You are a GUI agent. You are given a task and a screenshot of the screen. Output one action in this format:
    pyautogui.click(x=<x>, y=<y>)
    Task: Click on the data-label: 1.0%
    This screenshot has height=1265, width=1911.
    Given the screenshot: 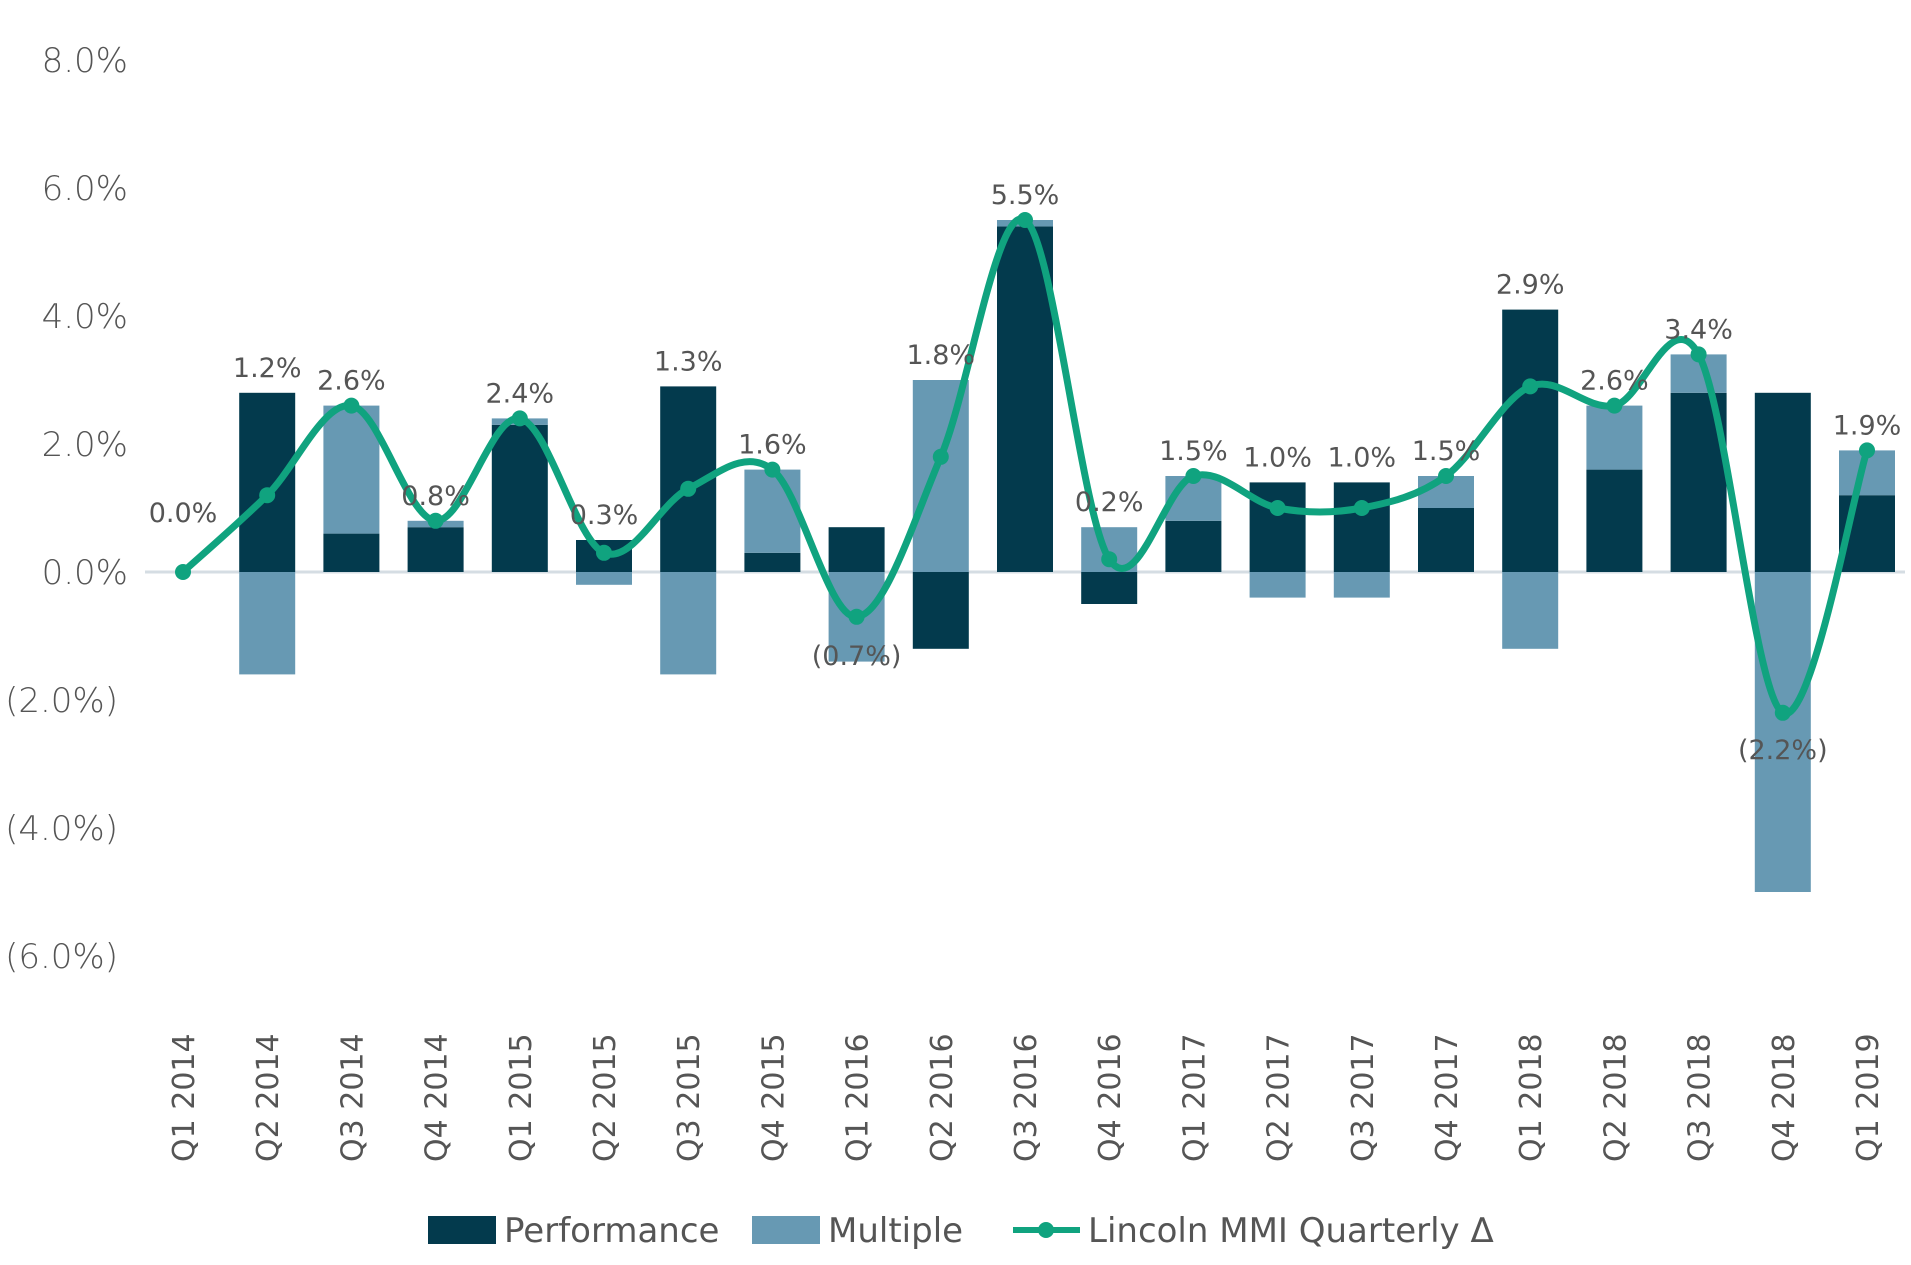 What is the action you would take?
    pyautogui.click(x=1277, y=457)
    